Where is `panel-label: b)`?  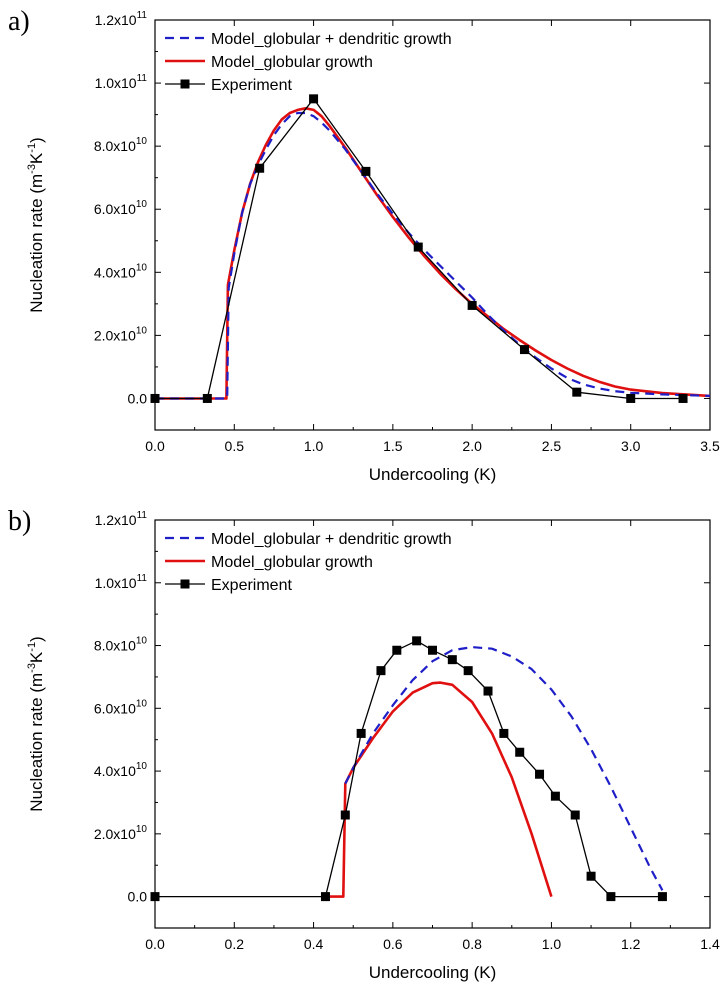
panel-label: b) is located at coordinates (19, 521).